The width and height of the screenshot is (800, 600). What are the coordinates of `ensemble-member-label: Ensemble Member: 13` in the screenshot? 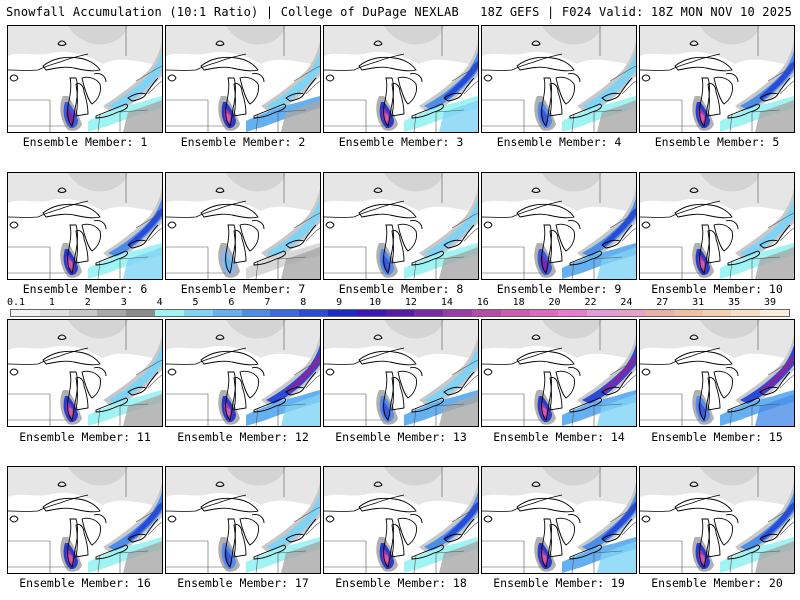 It's located at (401, 437).